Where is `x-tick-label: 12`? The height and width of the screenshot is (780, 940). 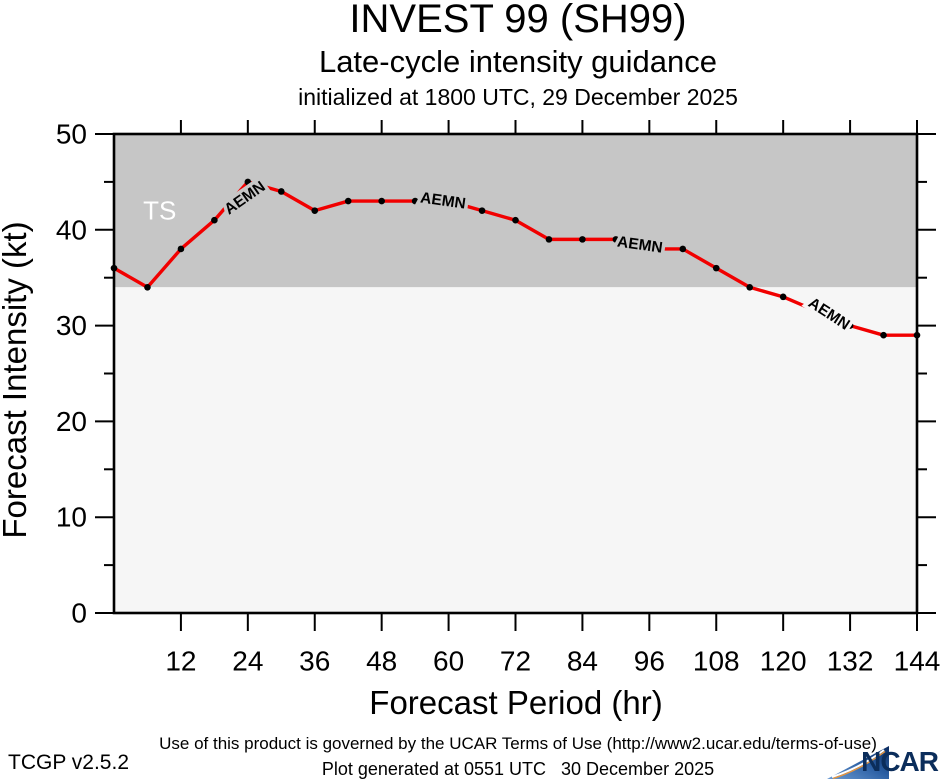 x-tick-label: 12 is located at coordinates (180, 661).